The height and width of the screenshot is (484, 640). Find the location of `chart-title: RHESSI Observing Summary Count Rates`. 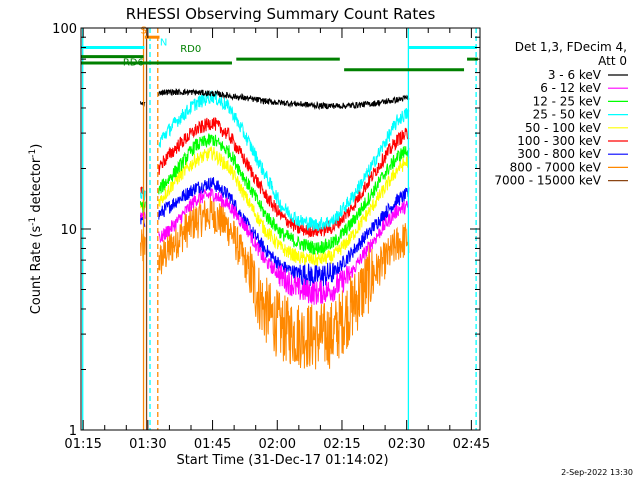

chart-title: RHESSI Observing Summary Count Rates is located at coordinates (281, 14).